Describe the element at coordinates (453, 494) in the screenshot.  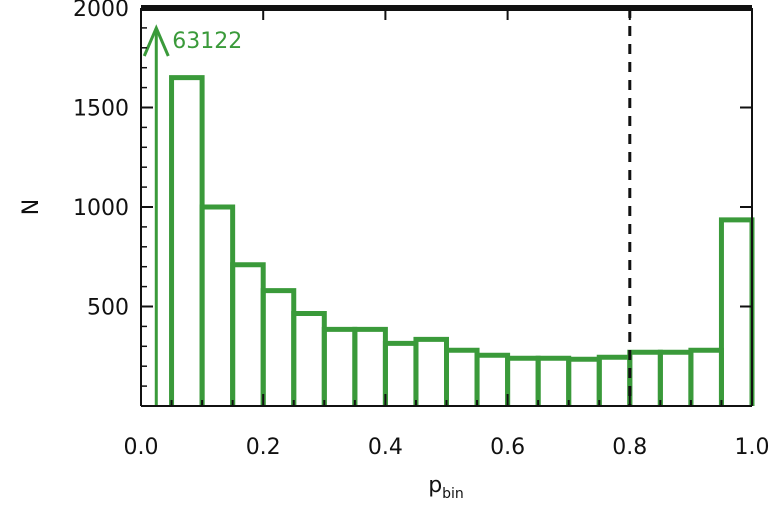
I see `x-axis-label-subscript: bin` at that location.